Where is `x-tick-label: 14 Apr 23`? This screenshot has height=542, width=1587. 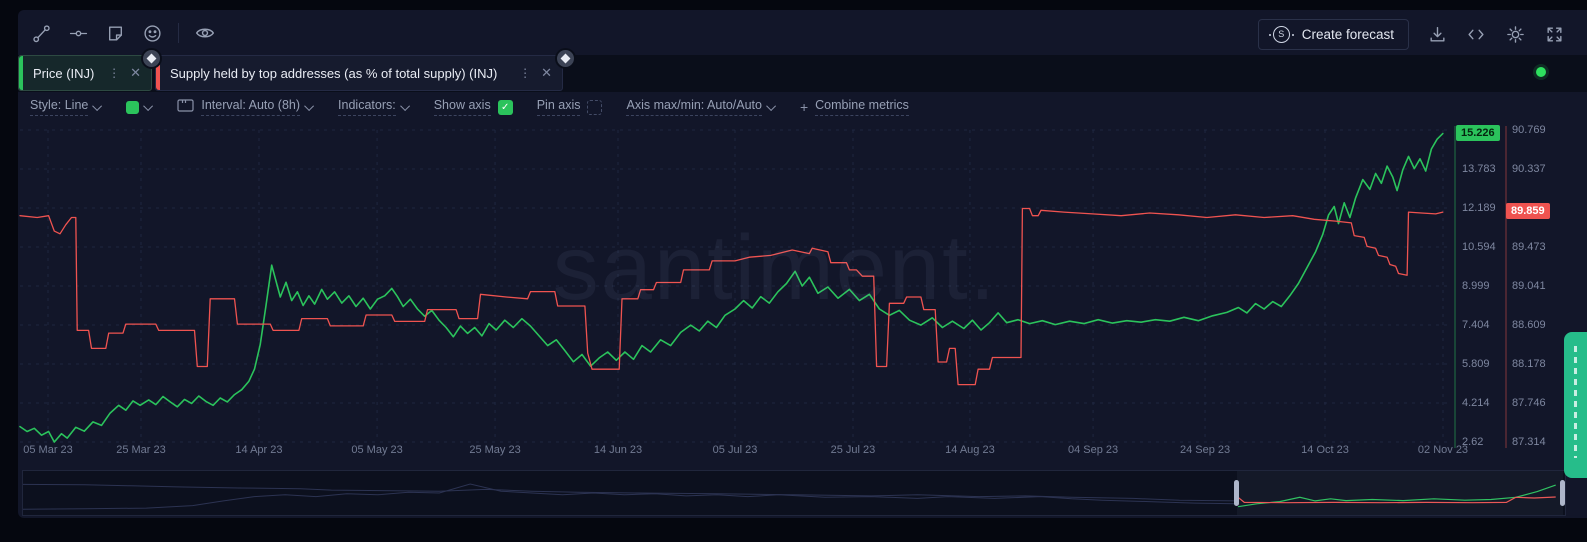 x-tick-label: 14 Apr 23 is located at coordinates (259, 450).